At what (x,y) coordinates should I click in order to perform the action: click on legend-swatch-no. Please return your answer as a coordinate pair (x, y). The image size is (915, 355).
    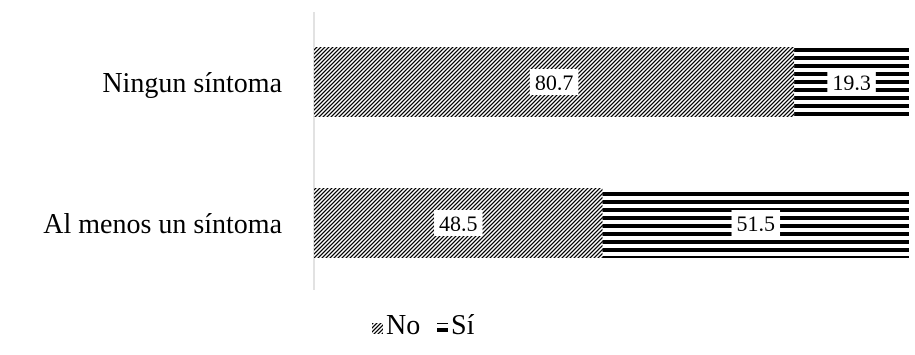
    Looking at the image, I should click on (377, 328).